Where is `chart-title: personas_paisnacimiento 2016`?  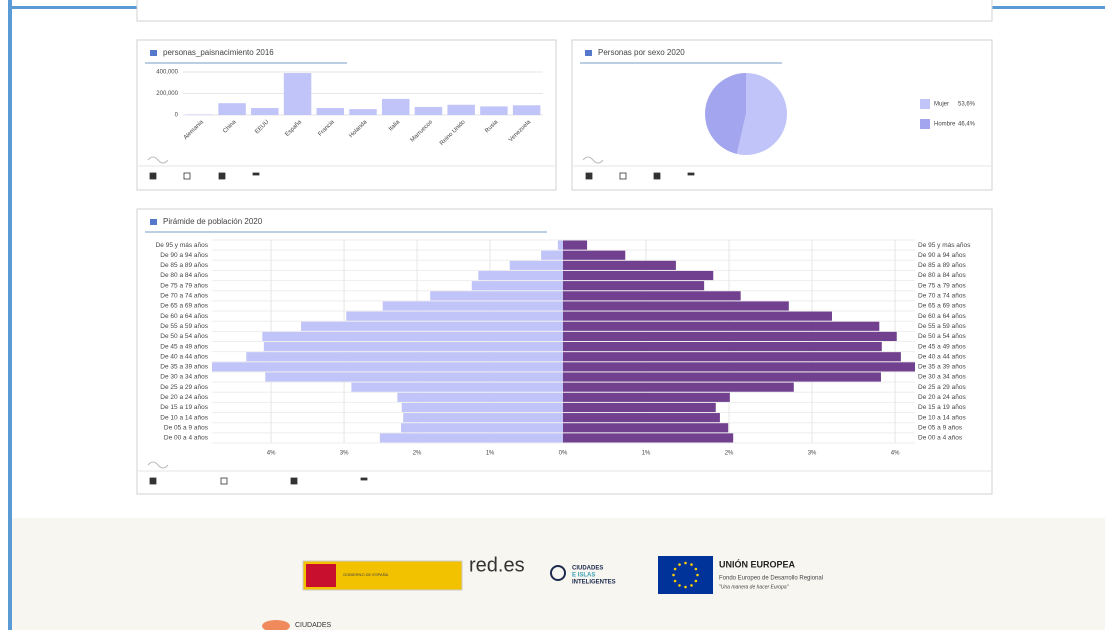 chart-title: personas_paisnacimiento 2016 is located at coordinates (218, 52).